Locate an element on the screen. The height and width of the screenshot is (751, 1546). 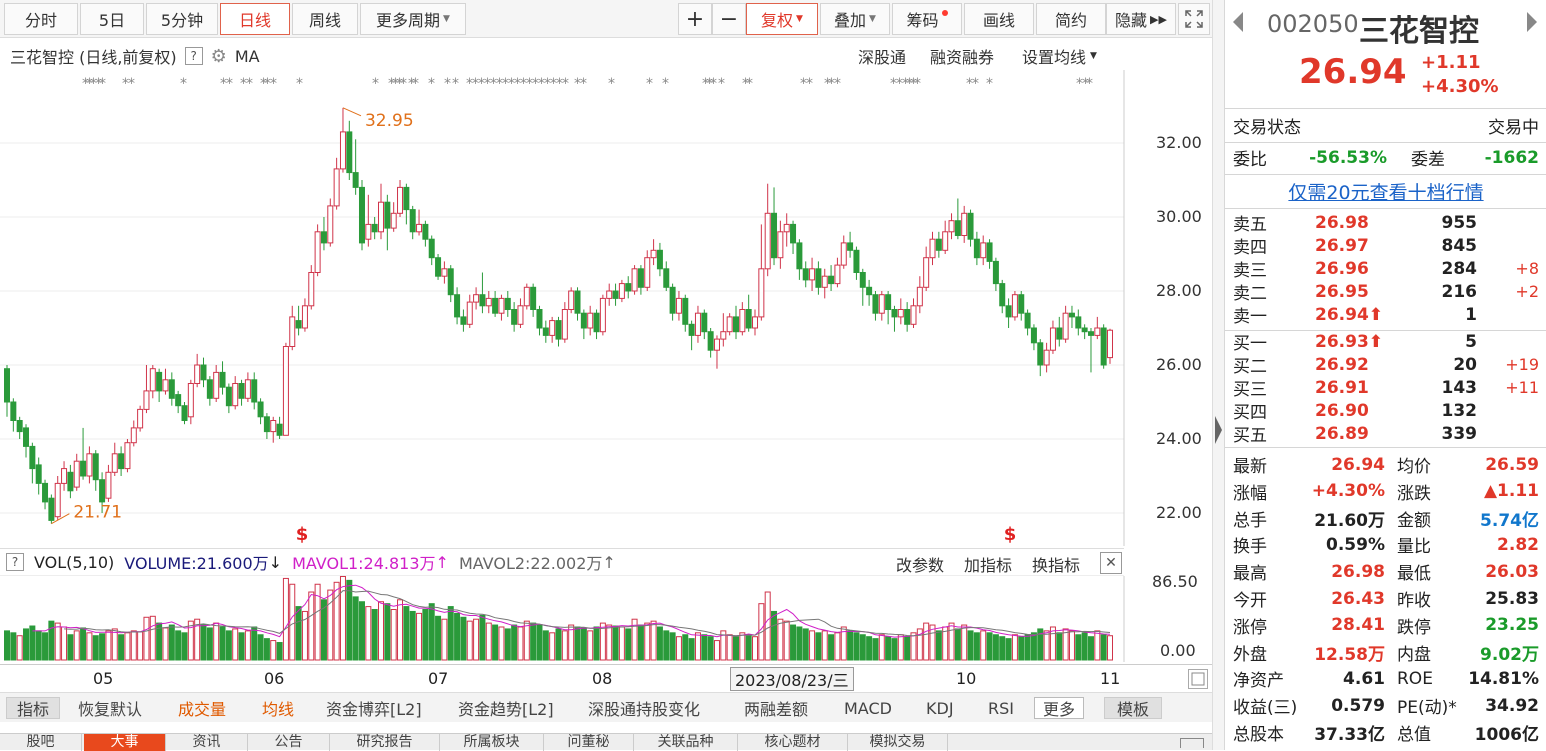
indicator-rsi: RSI is located at coordinates (1001, 708).